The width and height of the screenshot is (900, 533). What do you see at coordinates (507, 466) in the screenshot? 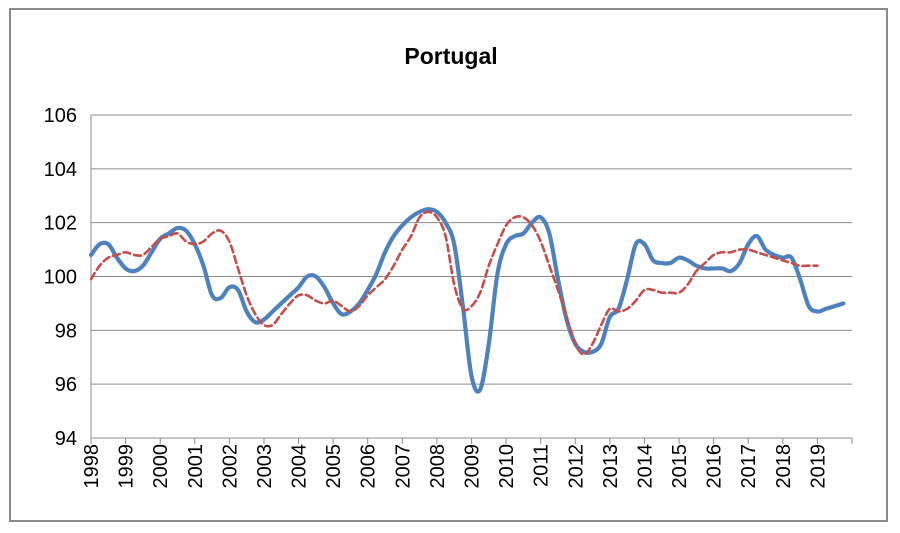
I see `x-tick-label: 2010` at bounding box center [507, 466].